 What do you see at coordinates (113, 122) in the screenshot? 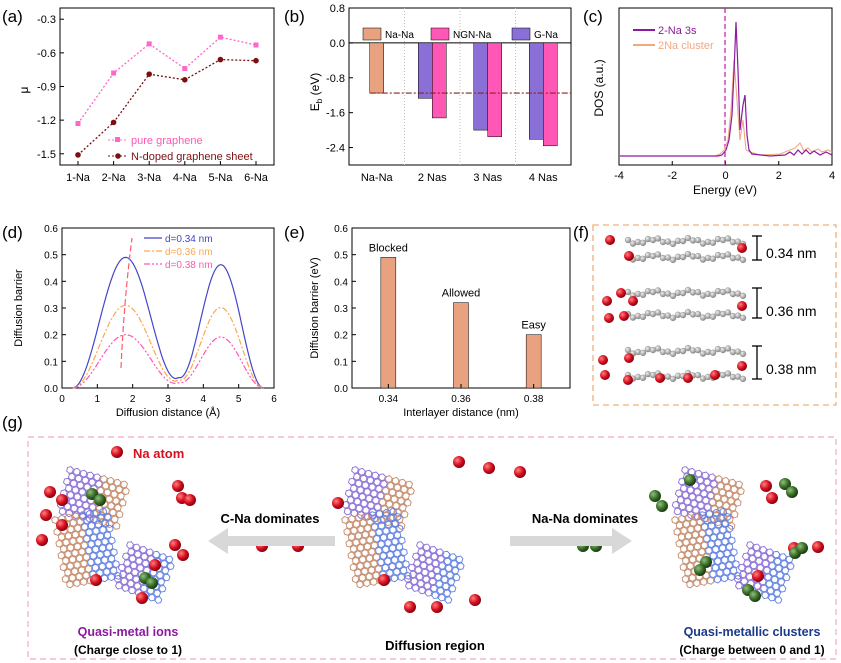
I see `a-point-ndoped` at bounding box center [113, 122].